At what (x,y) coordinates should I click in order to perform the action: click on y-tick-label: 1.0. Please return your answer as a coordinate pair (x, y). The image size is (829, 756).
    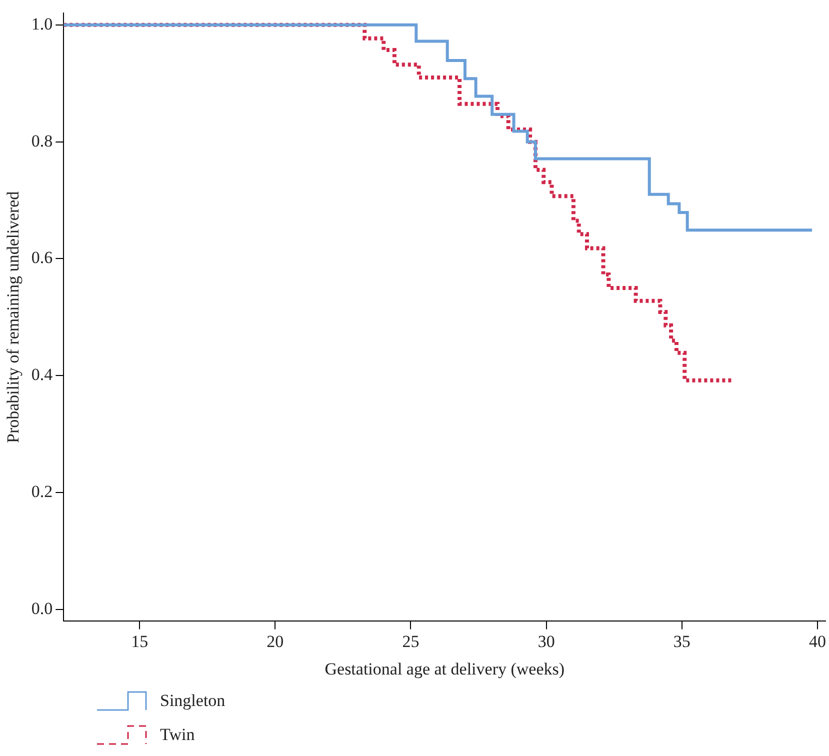
    Looking at the image, I should click on (42, 24).